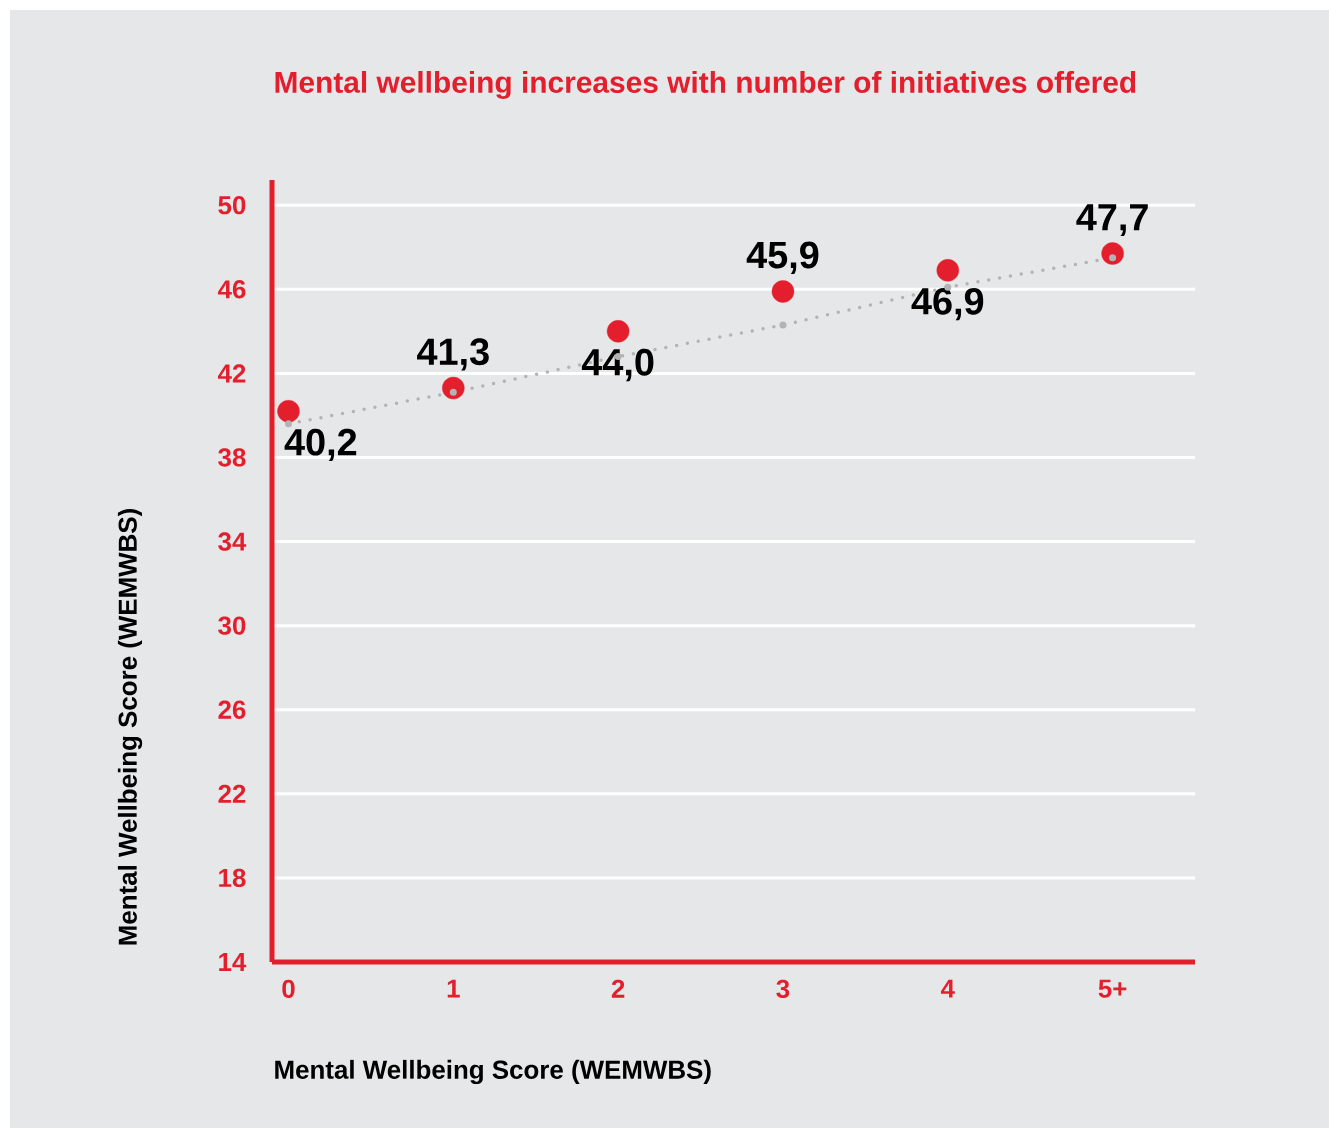 The width and height of the screenshot is (1329, 1128). Describe the element at coordinates (320, 445) in the screenshot. I see `data-label: 40,2` at that location.